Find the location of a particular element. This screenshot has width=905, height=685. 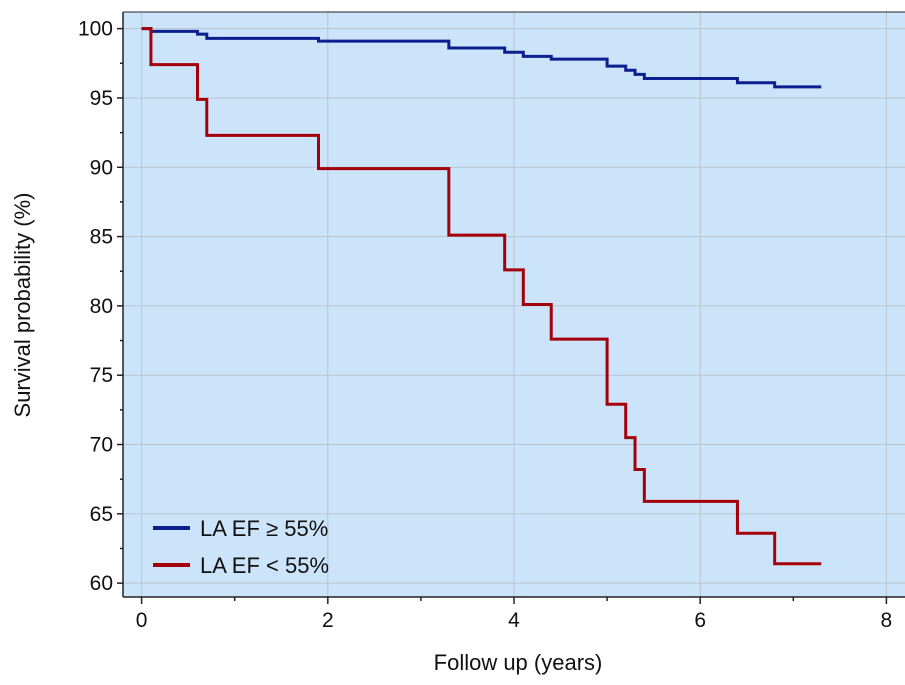

y-tick-label: 100 is located at coordinates (95, 29).